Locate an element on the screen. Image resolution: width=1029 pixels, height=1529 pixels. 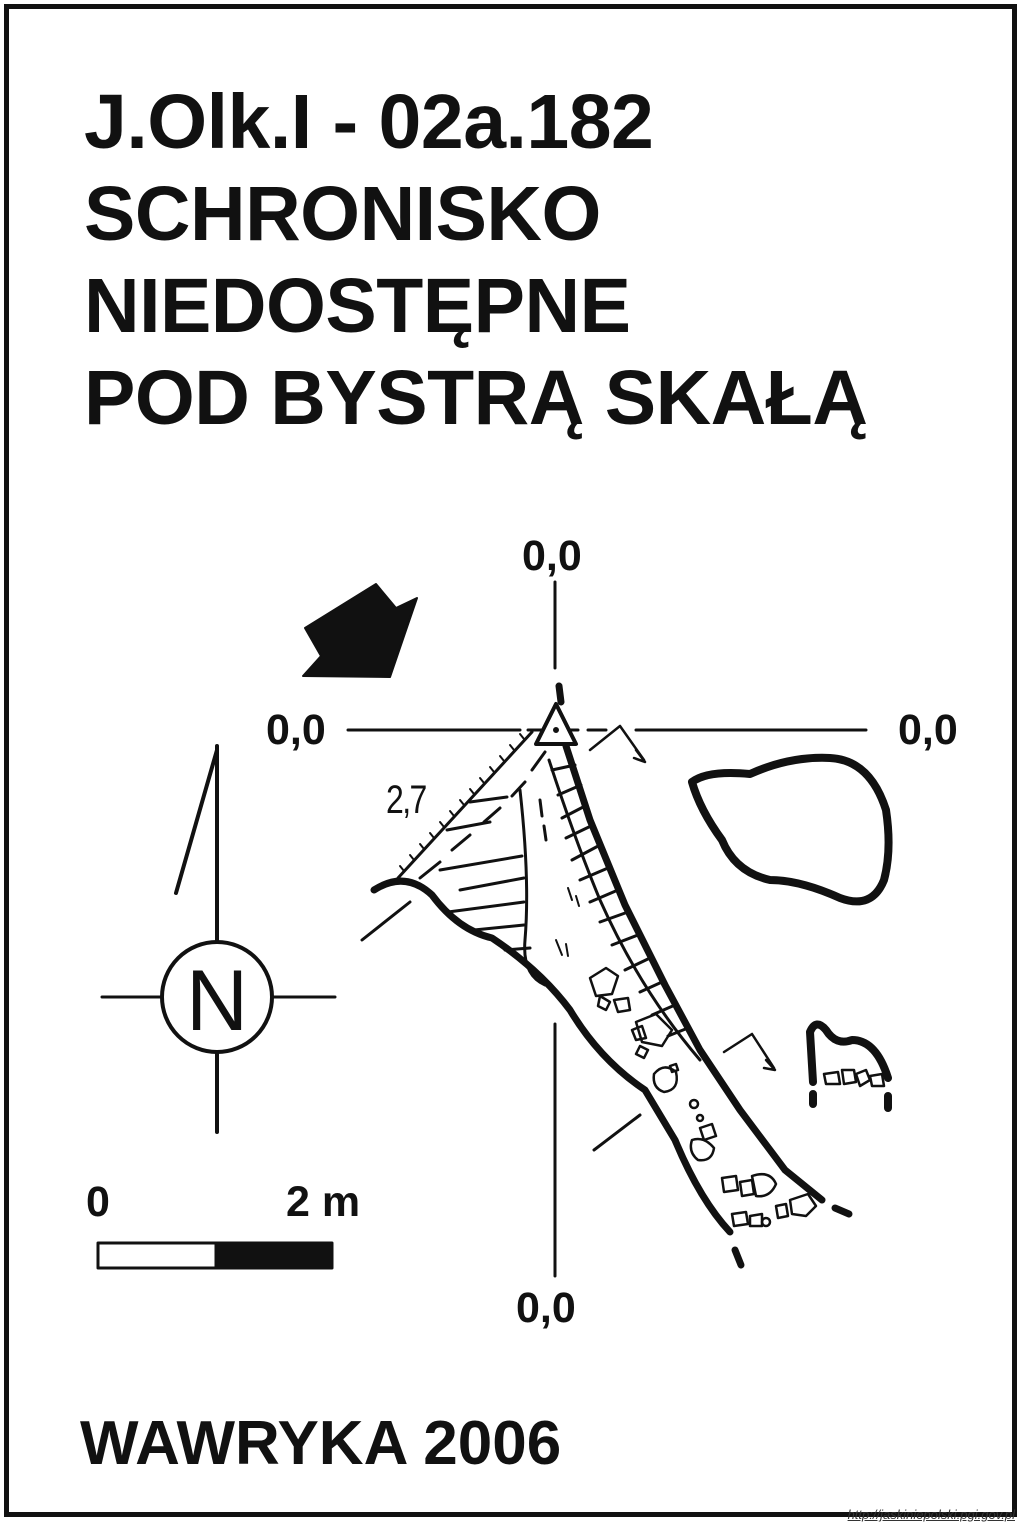
depth-label: 2,7 is located at coordinates (406, 800).